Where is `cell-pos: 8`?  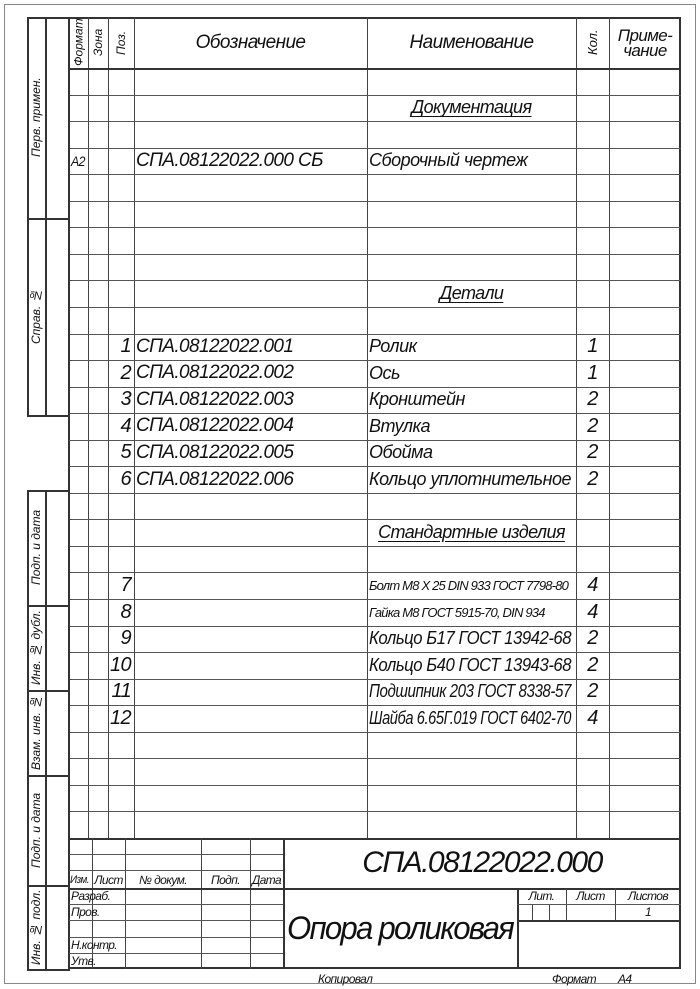 cell-pos: 8 is located at coordinates (125, 611).